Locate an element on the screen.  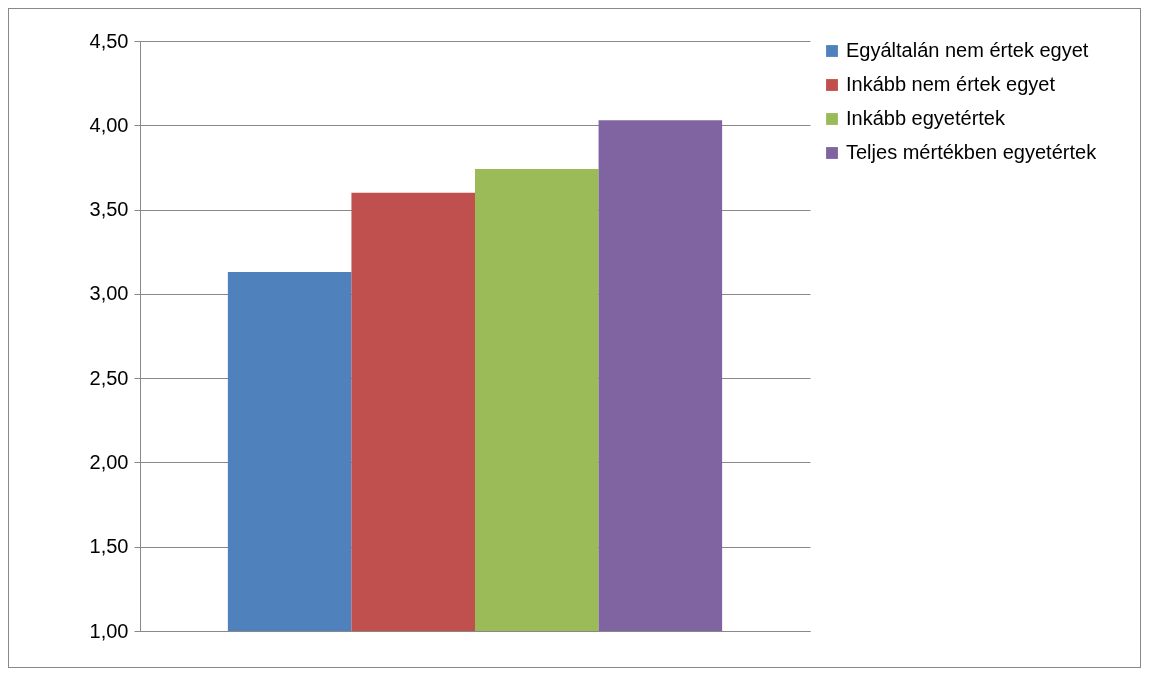
y-tick-label: 1,00 is located at coordinates (109, 630).